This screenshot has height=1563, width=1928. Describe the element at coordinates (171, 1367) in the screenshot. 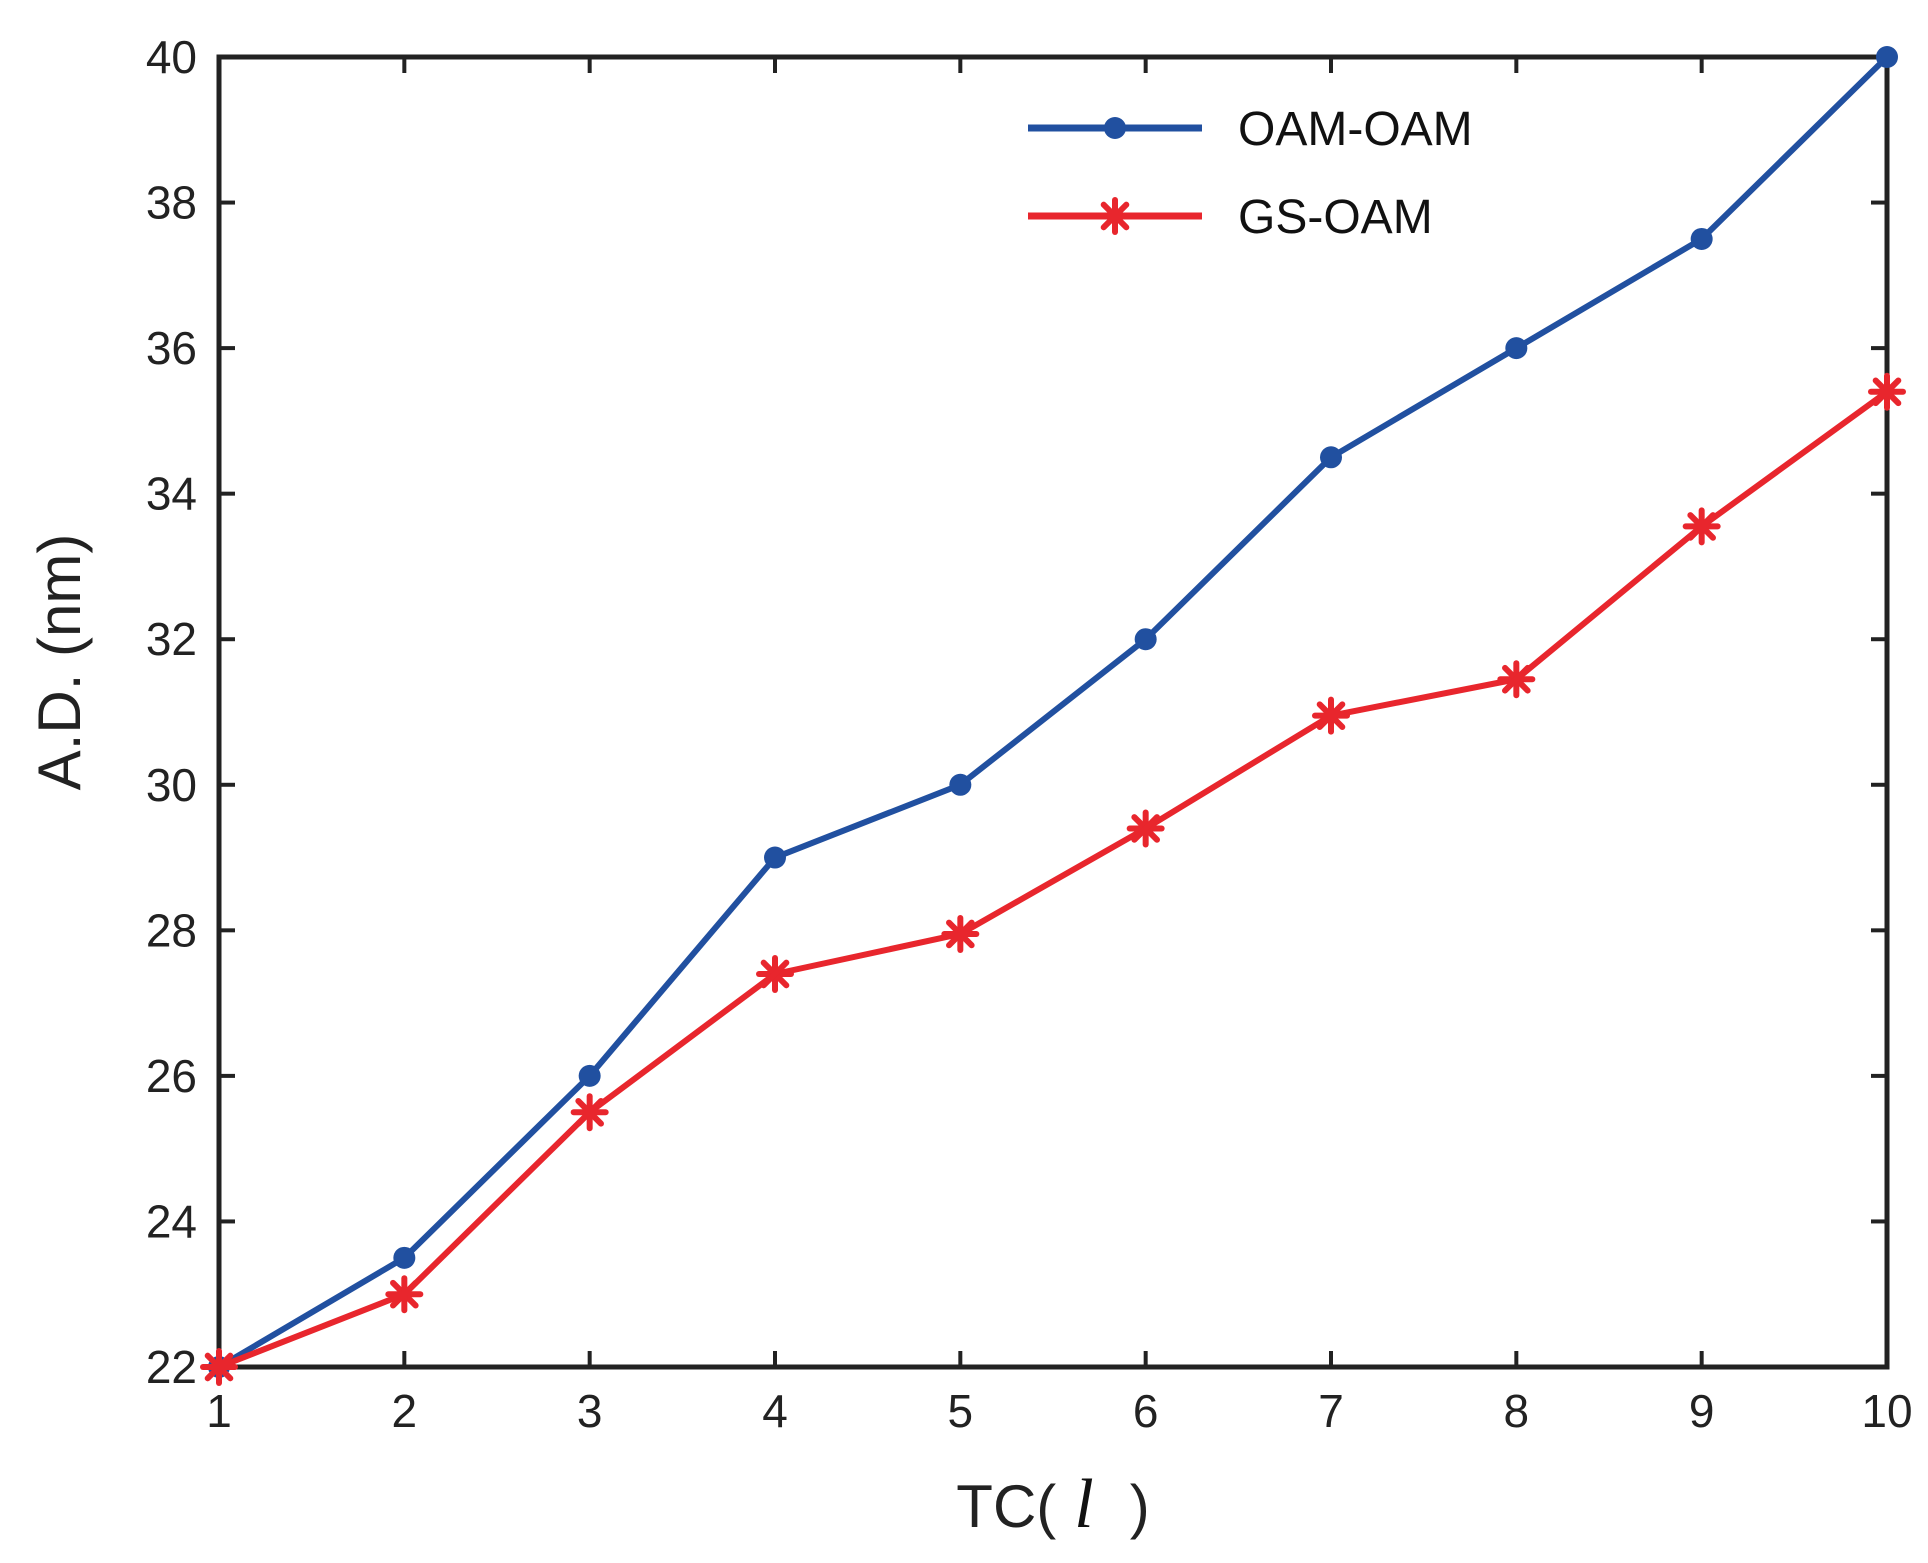

I see `y-tick-label-22: 22` at that location.